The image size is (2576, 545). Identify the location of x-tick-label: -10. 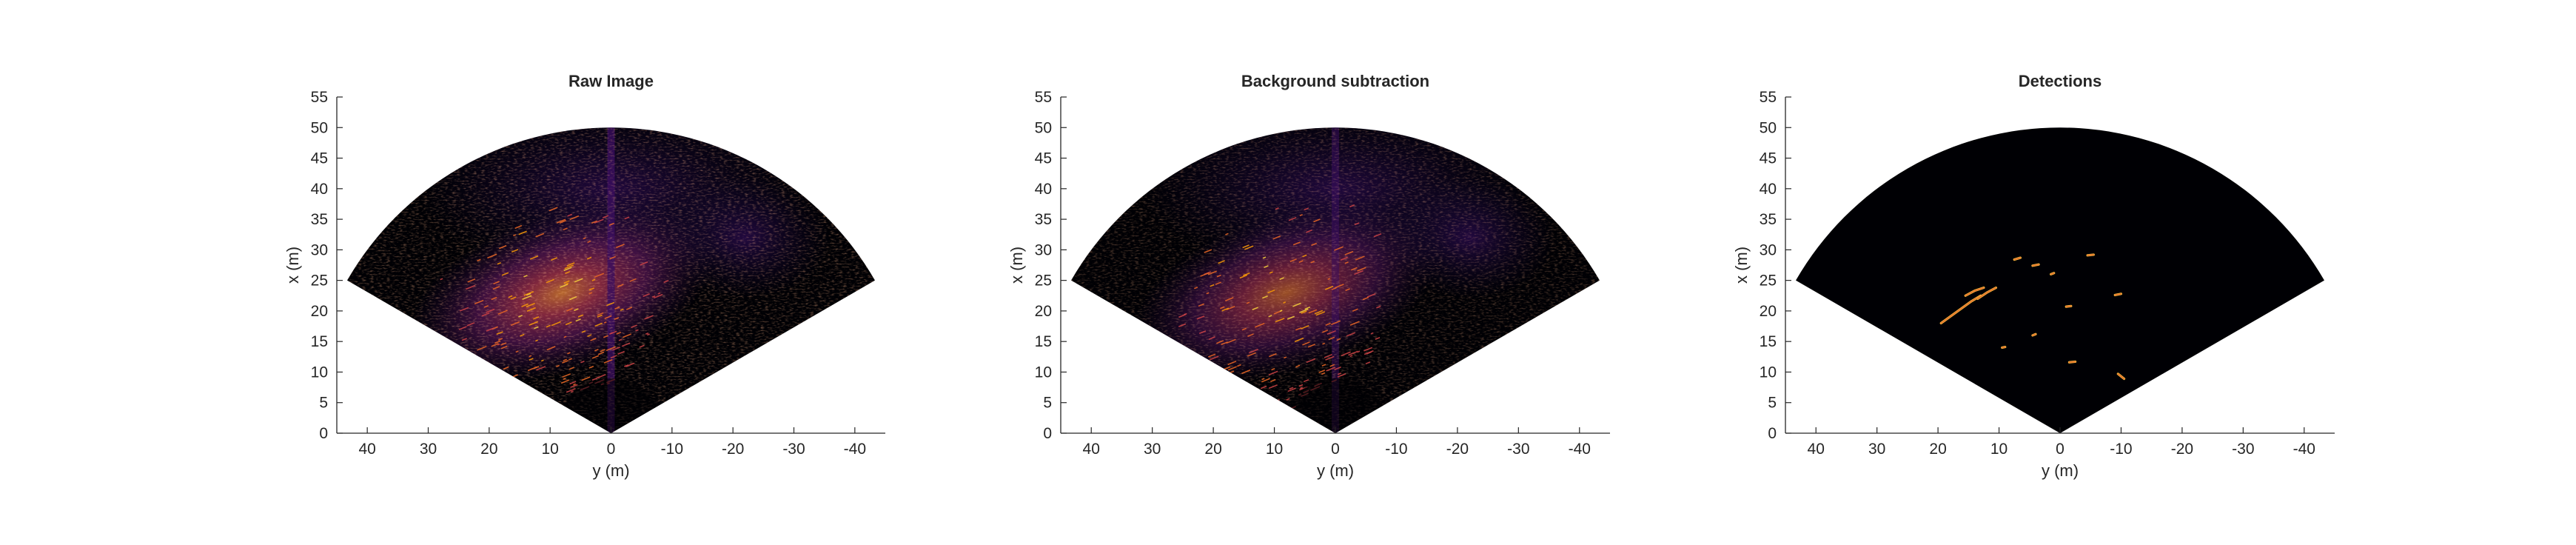
(672, 449).